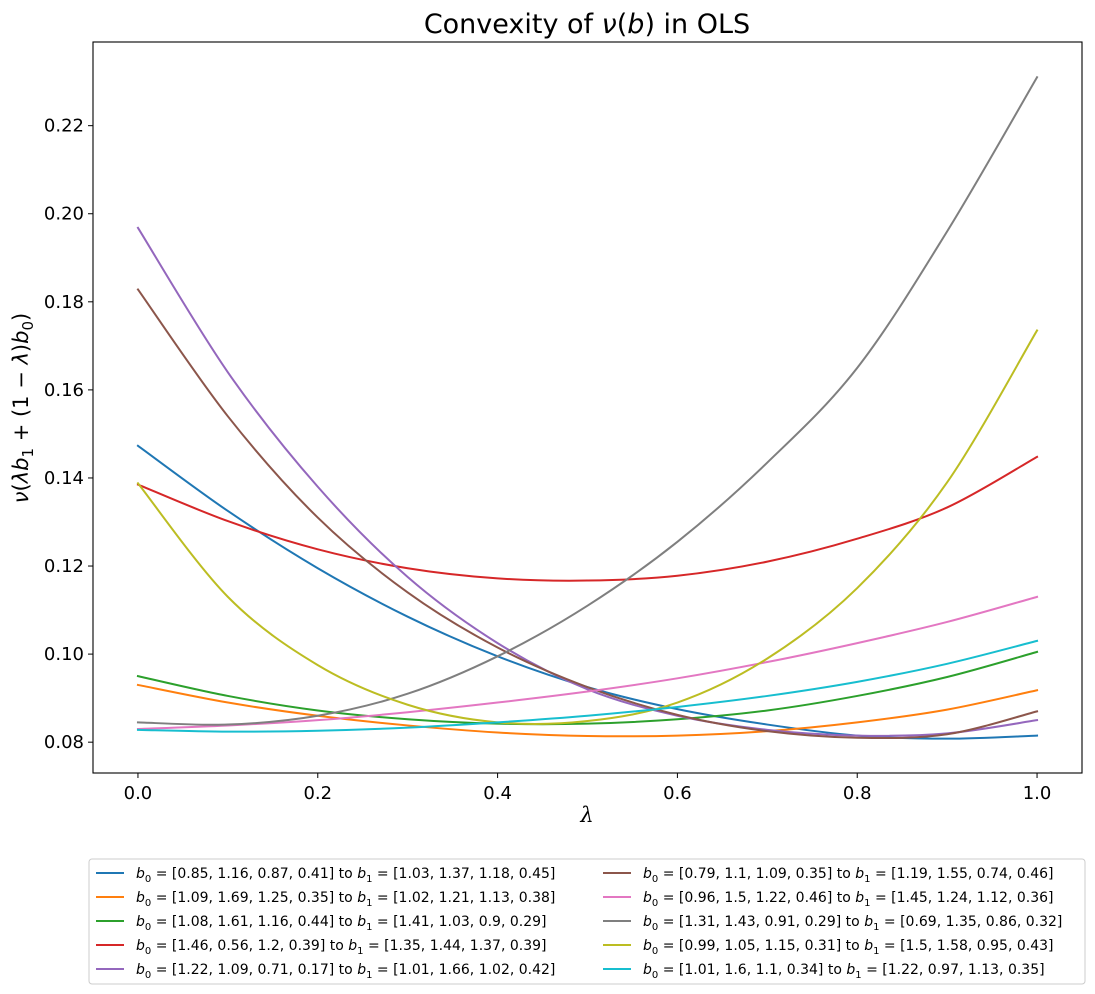 The height and width of the screenshot is (994, 1095). What do you see at coordinates (64, 742) in the screenshot?
I see `y-tick-label: 0.08` at bounding box center [64, 742].